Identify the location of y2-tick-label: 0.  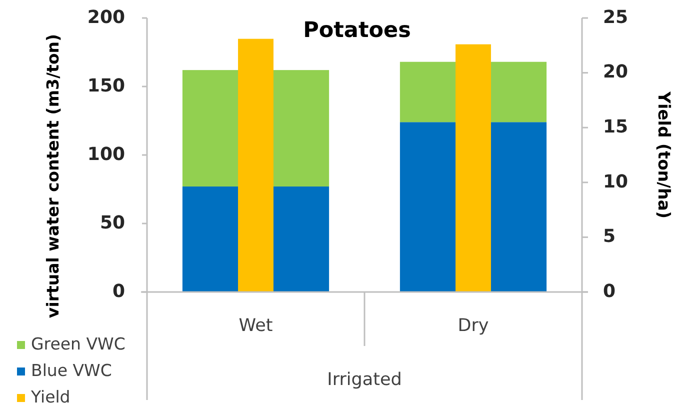
(609, 291).